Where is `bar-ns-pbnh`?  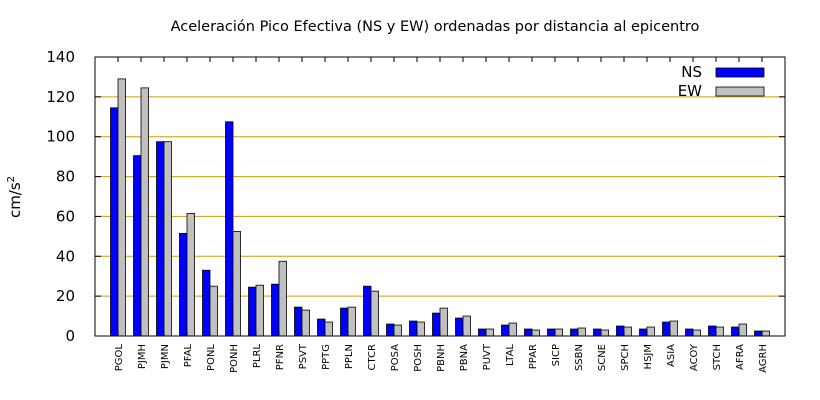 bar-ns-pbnh is located at coordinates (436, 324).